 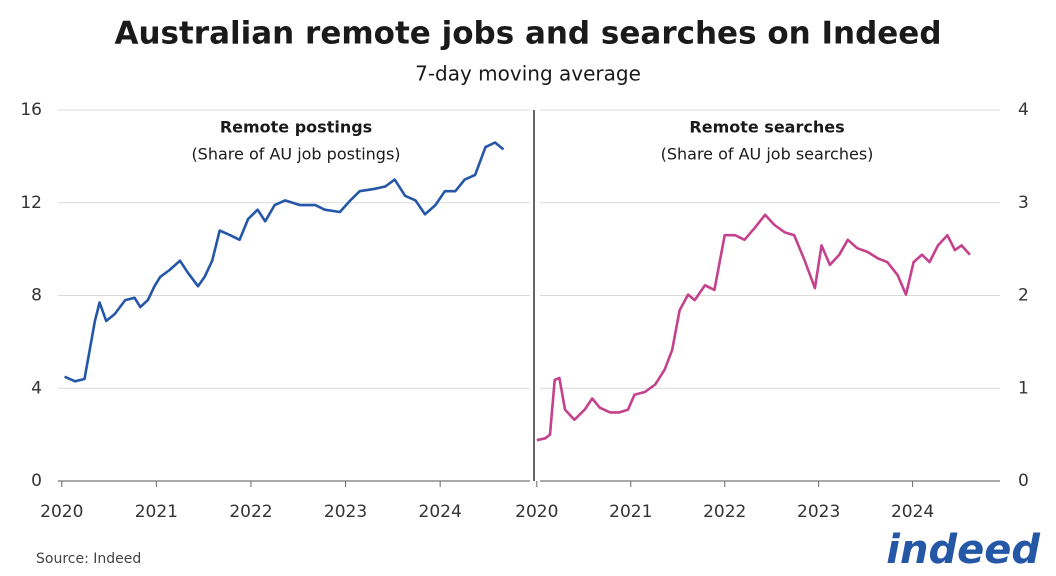 I want to click on source: Source: Indeed, so click(x=88, y=559).